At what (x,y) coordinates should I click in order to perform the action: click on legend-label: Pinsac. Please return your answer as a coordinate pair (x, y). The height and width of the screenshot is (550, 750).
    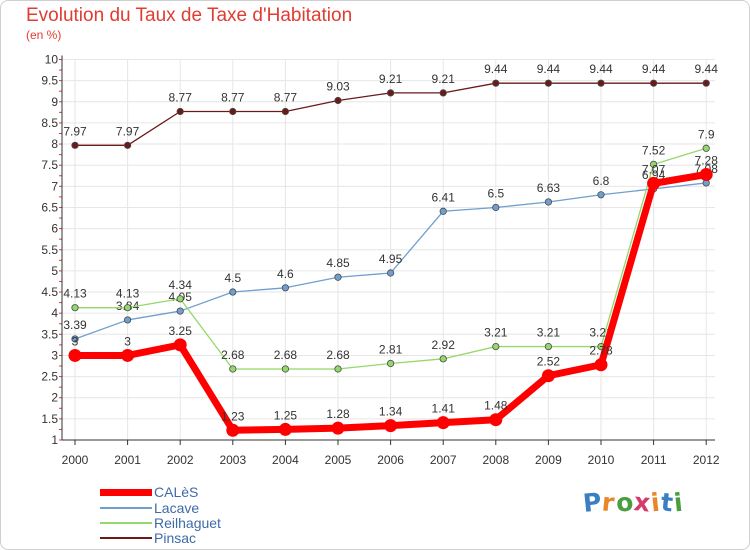
    Looking at the image, I should click on (175, 538).